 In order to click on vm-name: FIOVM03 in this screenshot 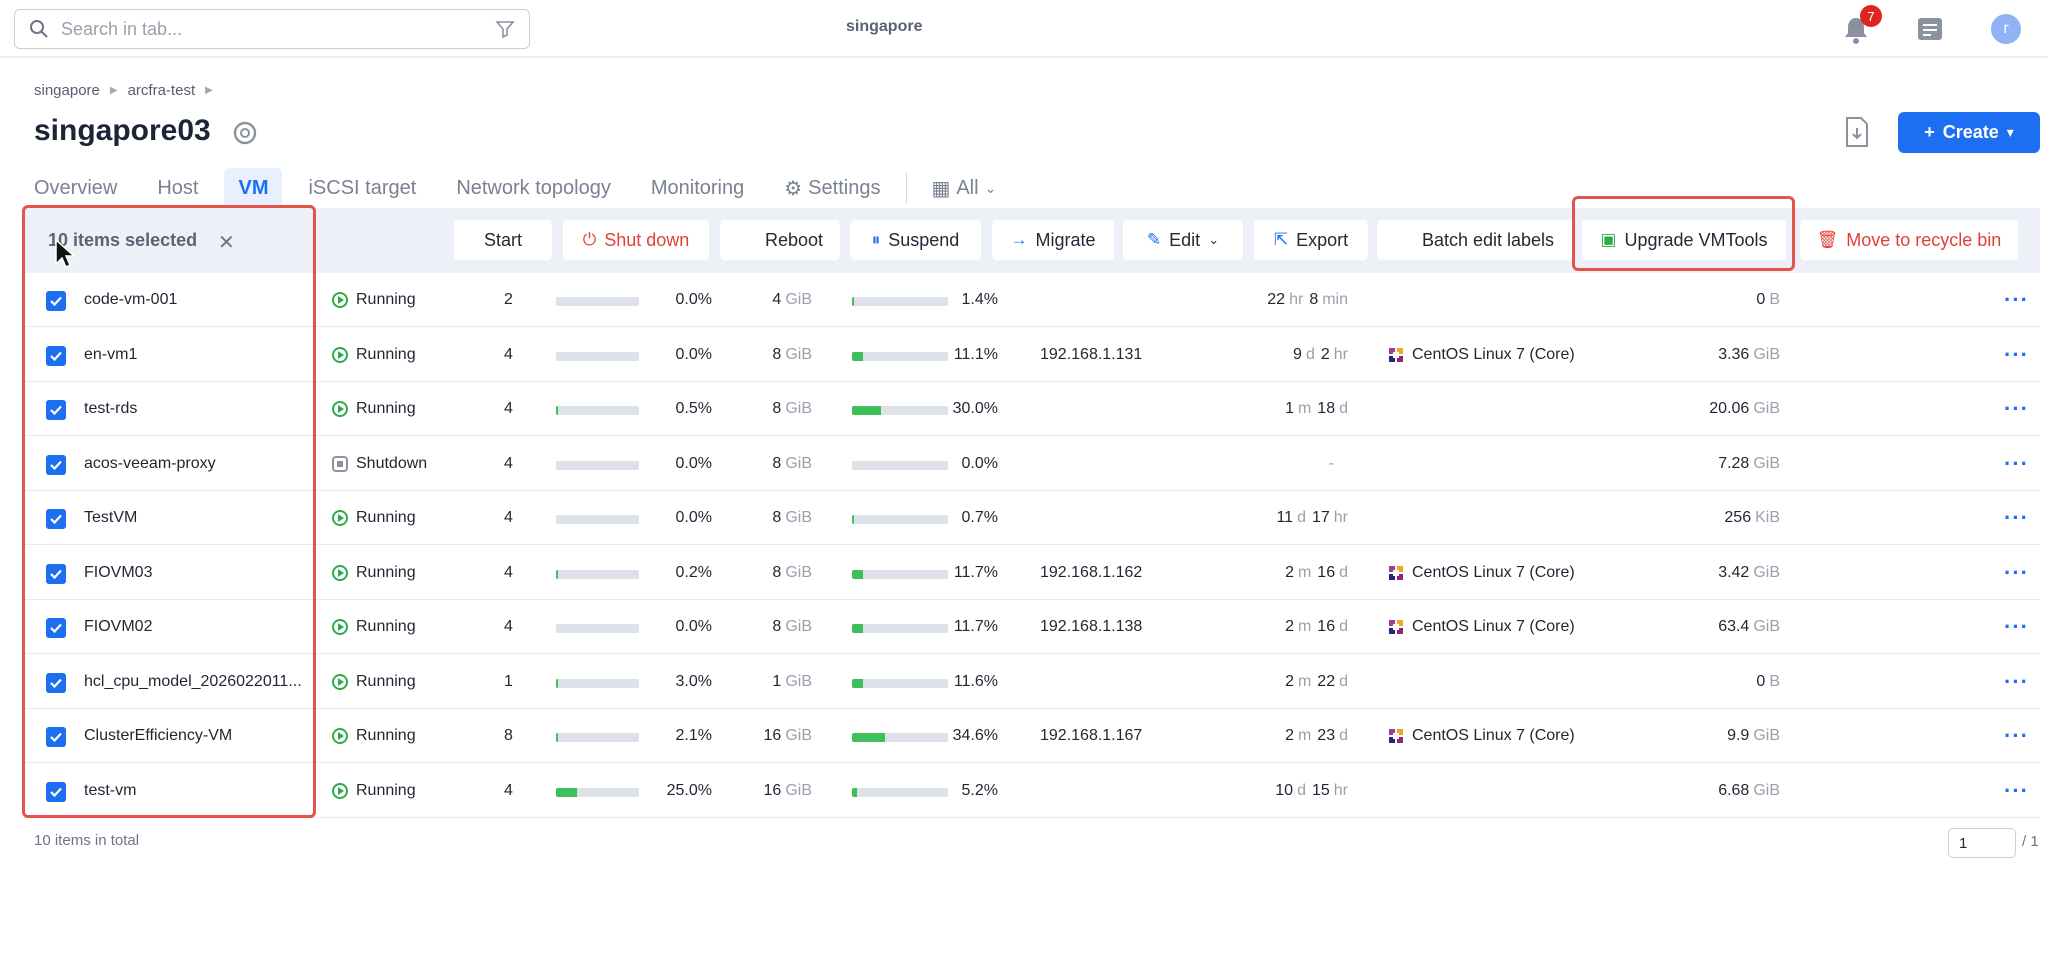, I will do `click(118, 572)`.